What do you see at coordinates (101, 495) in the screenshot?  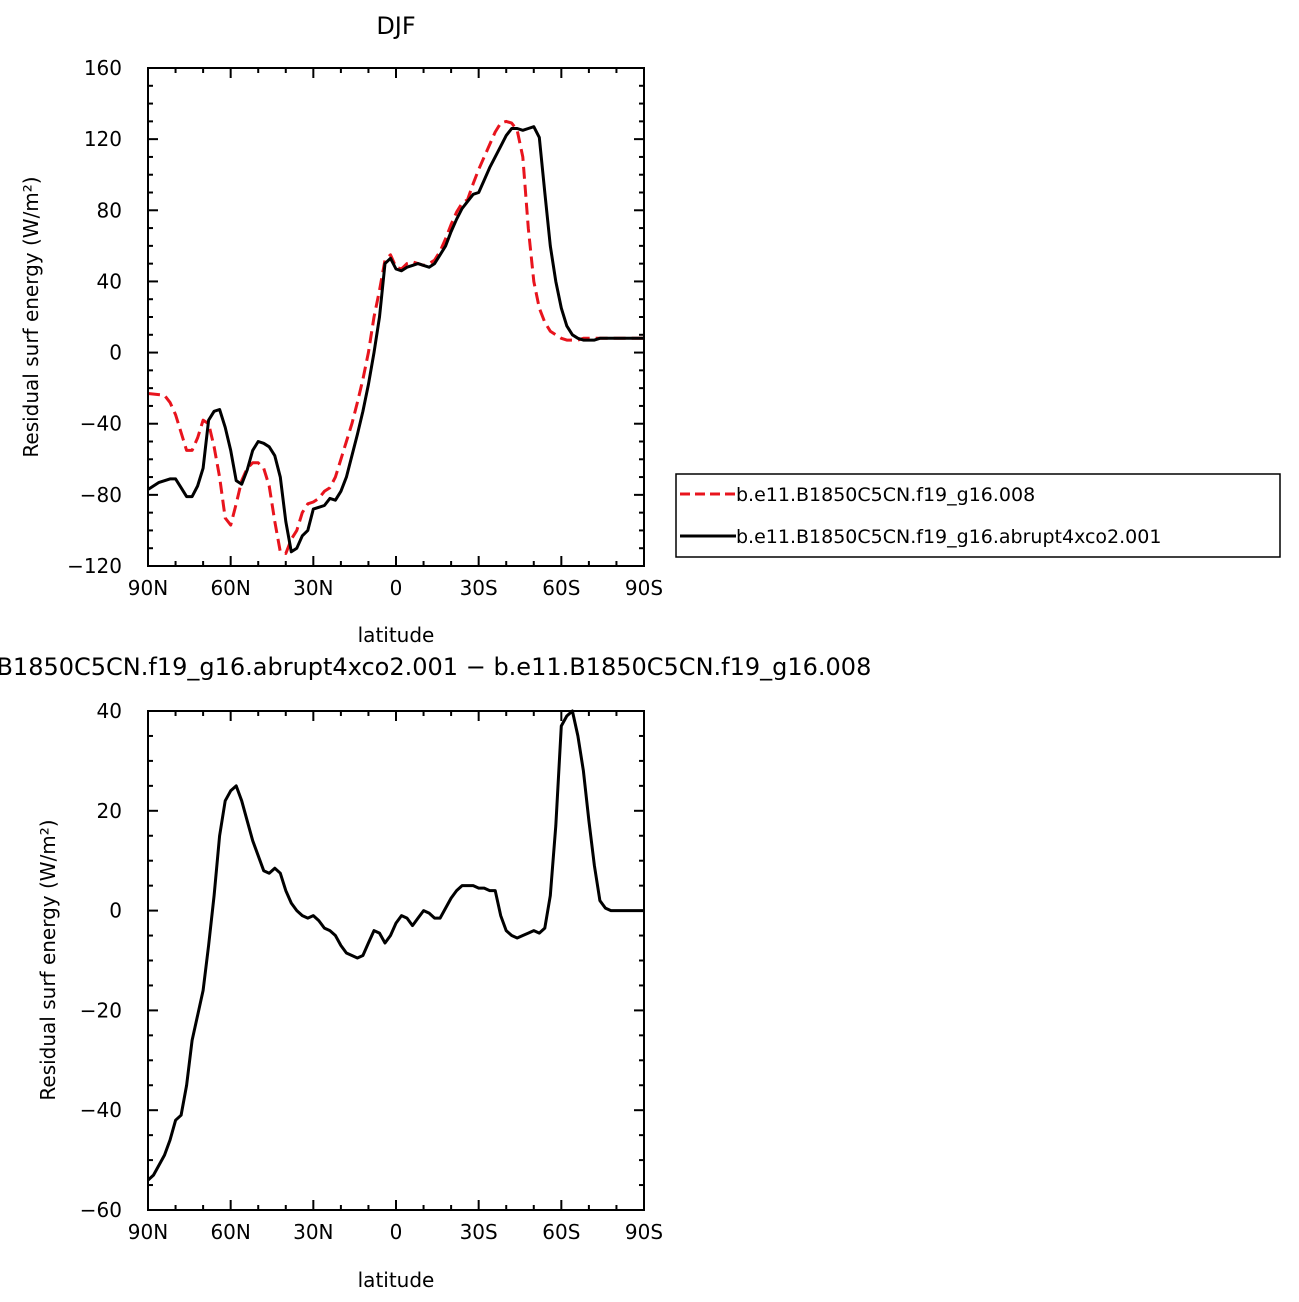 I see `y-tick-label: −80` at bounding box center [101, 495].